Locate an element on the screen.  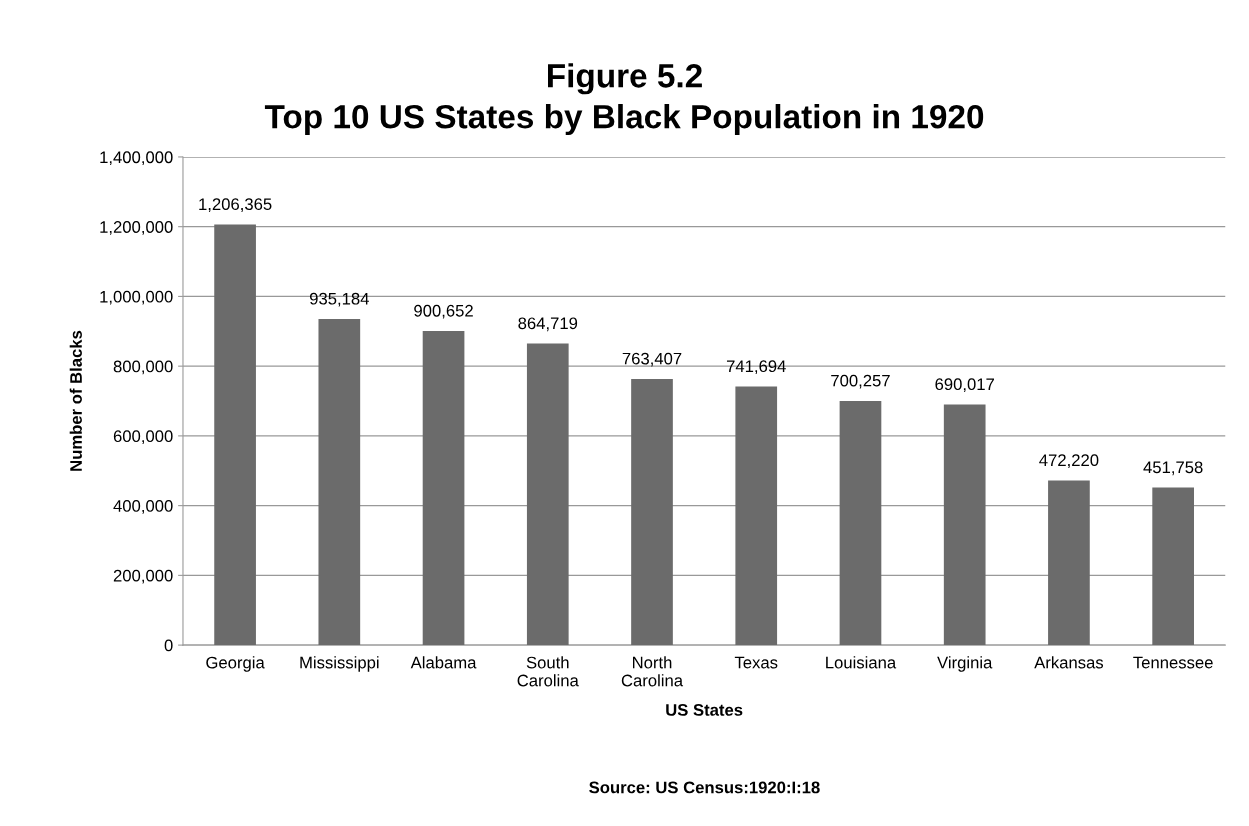
data-label: 690,017 is located at coordinates (964, 385).